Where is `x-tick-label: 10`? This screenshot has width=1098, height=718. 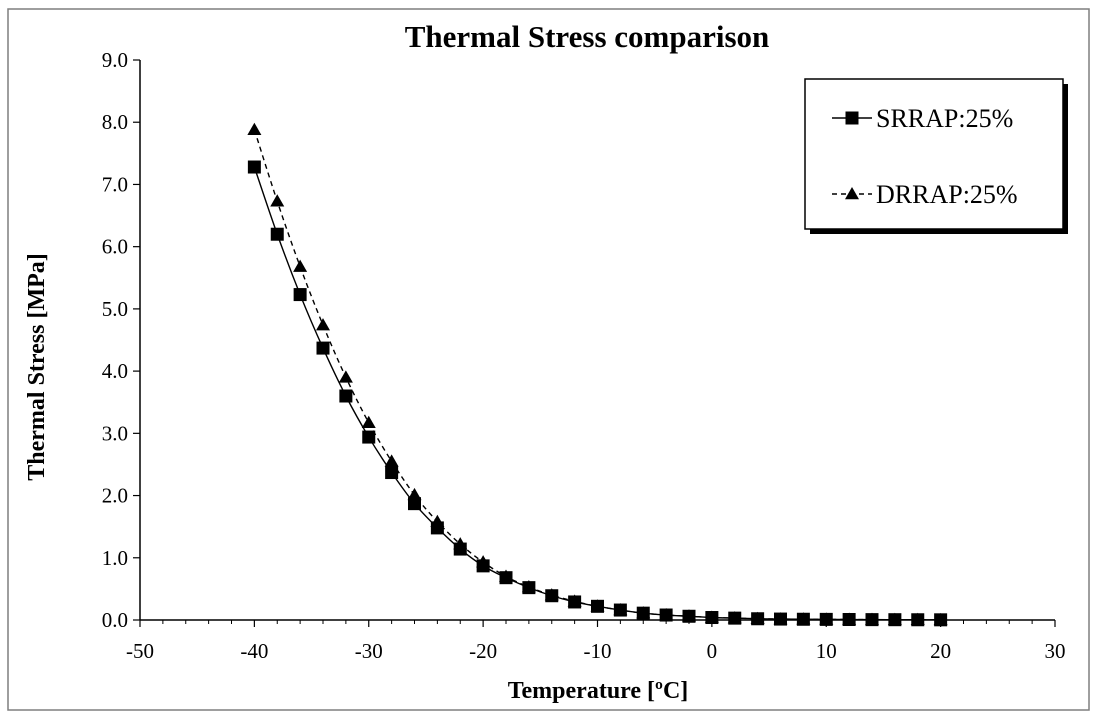 x-tick-label: 10 is located at coordinates (826, 651).